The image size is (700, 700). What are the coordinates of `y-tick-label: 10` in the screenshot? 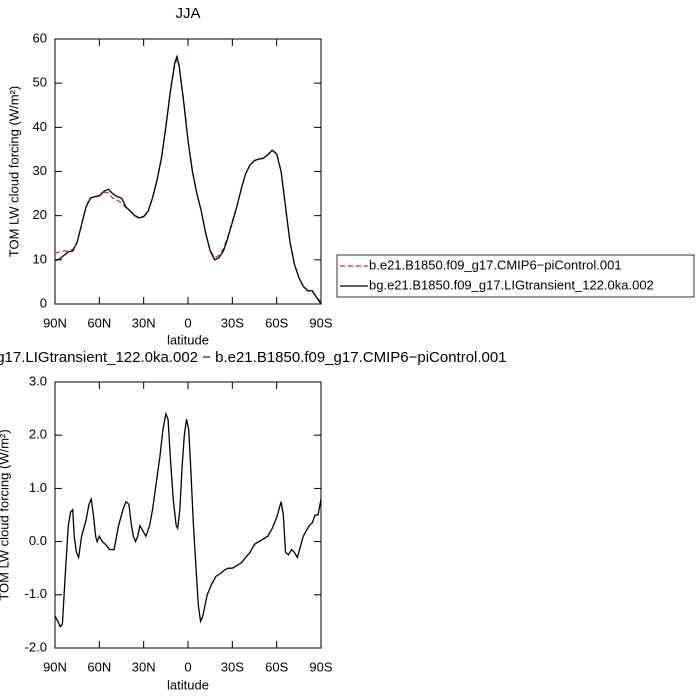 It's located at (40, 258).